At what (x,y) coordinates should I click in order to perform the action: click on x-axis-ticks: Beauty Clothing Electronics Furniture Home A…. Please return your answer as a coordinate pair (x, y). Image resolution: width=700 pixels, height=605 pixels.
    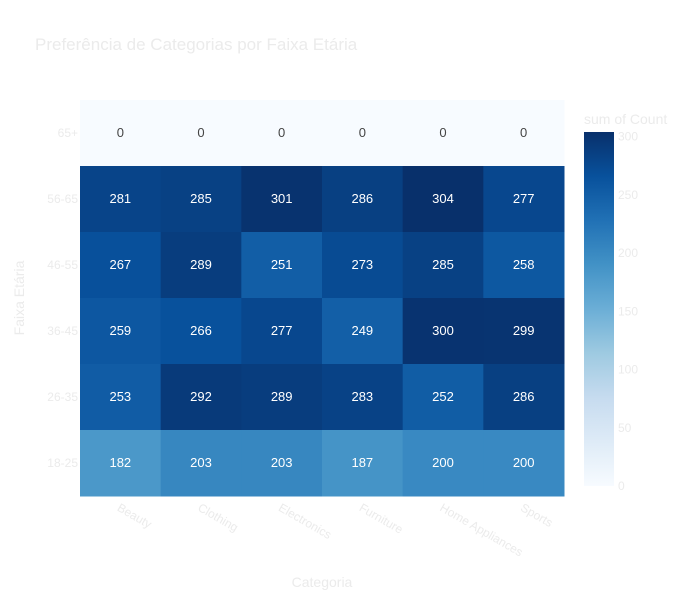
    Looking at the image, I should click on (335, 529).